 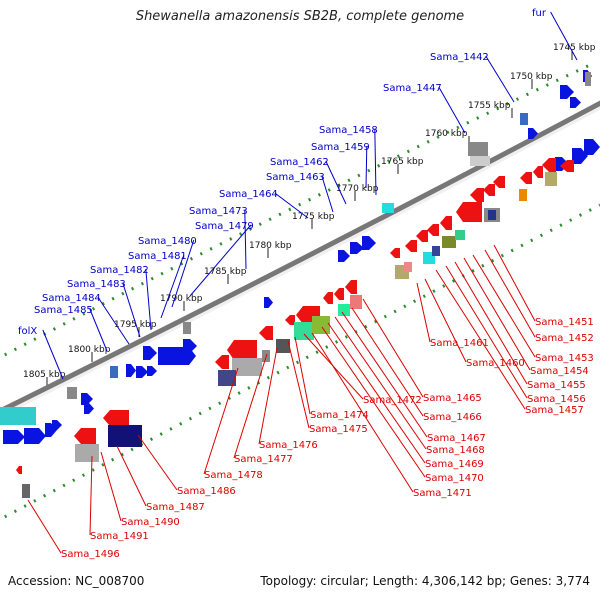 What do you see at coordinates (27, 331) in the screenshot?
I see `forward-gene-label: folX` at bounding box center [27, 331].